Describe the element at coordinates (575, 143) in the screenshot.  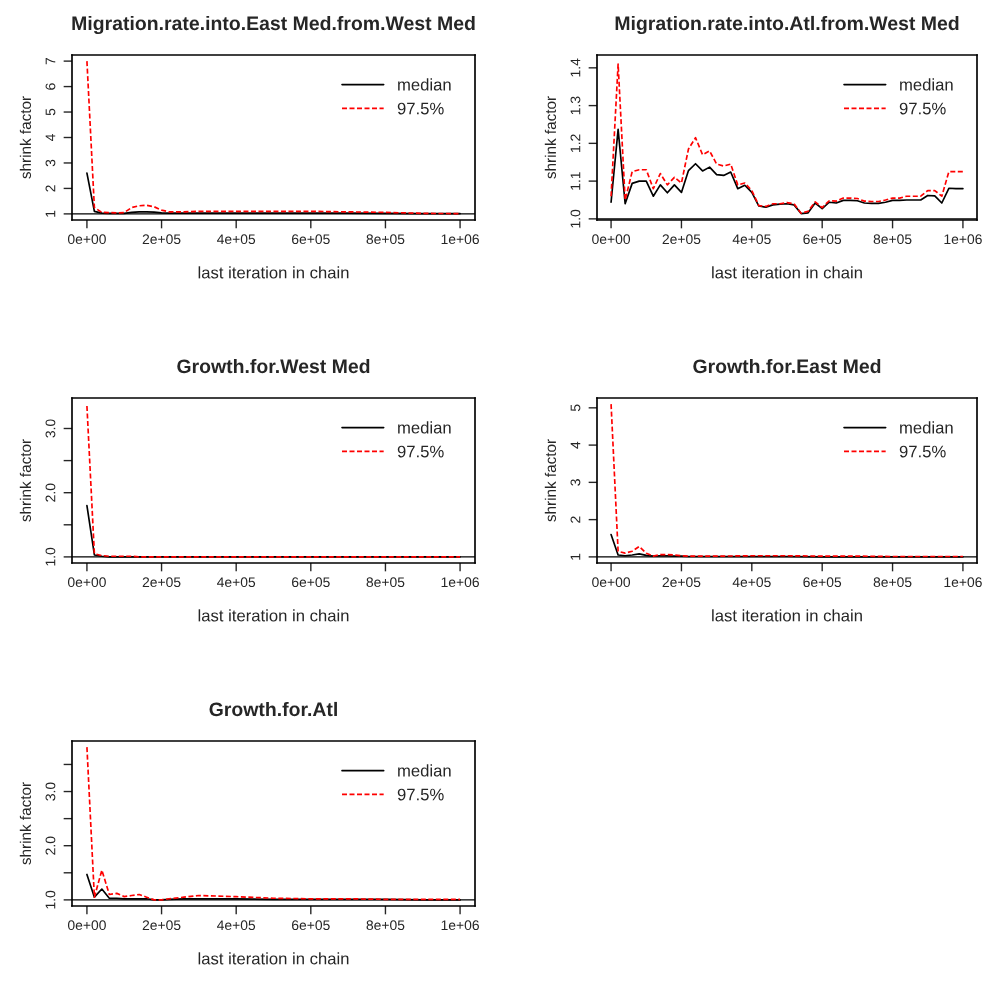
I see `y-tick-label: 1.2` at that location.